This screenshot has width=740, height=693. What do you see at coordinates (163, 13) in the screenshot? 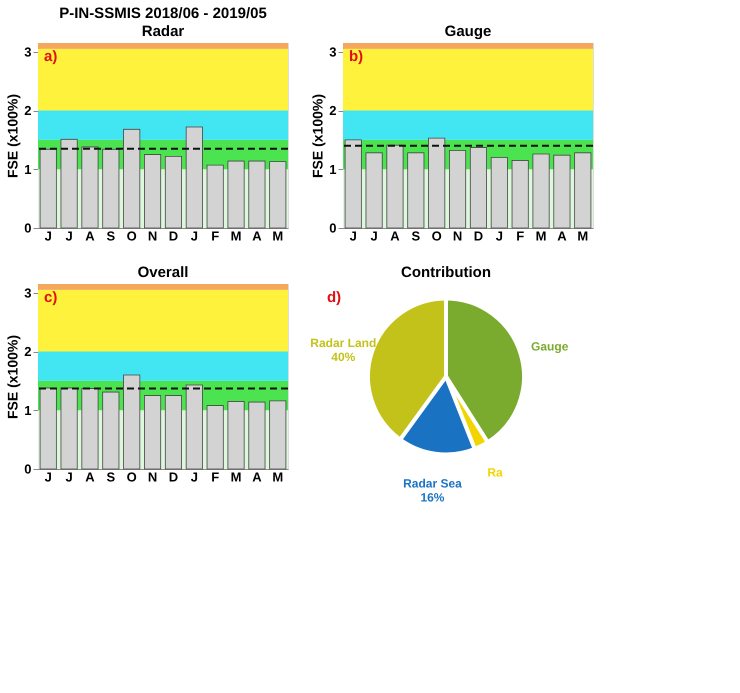
I see `chart-title: P-IN-SSMIS 2018/06 - 2019/05` at bounding box center [163, 13].